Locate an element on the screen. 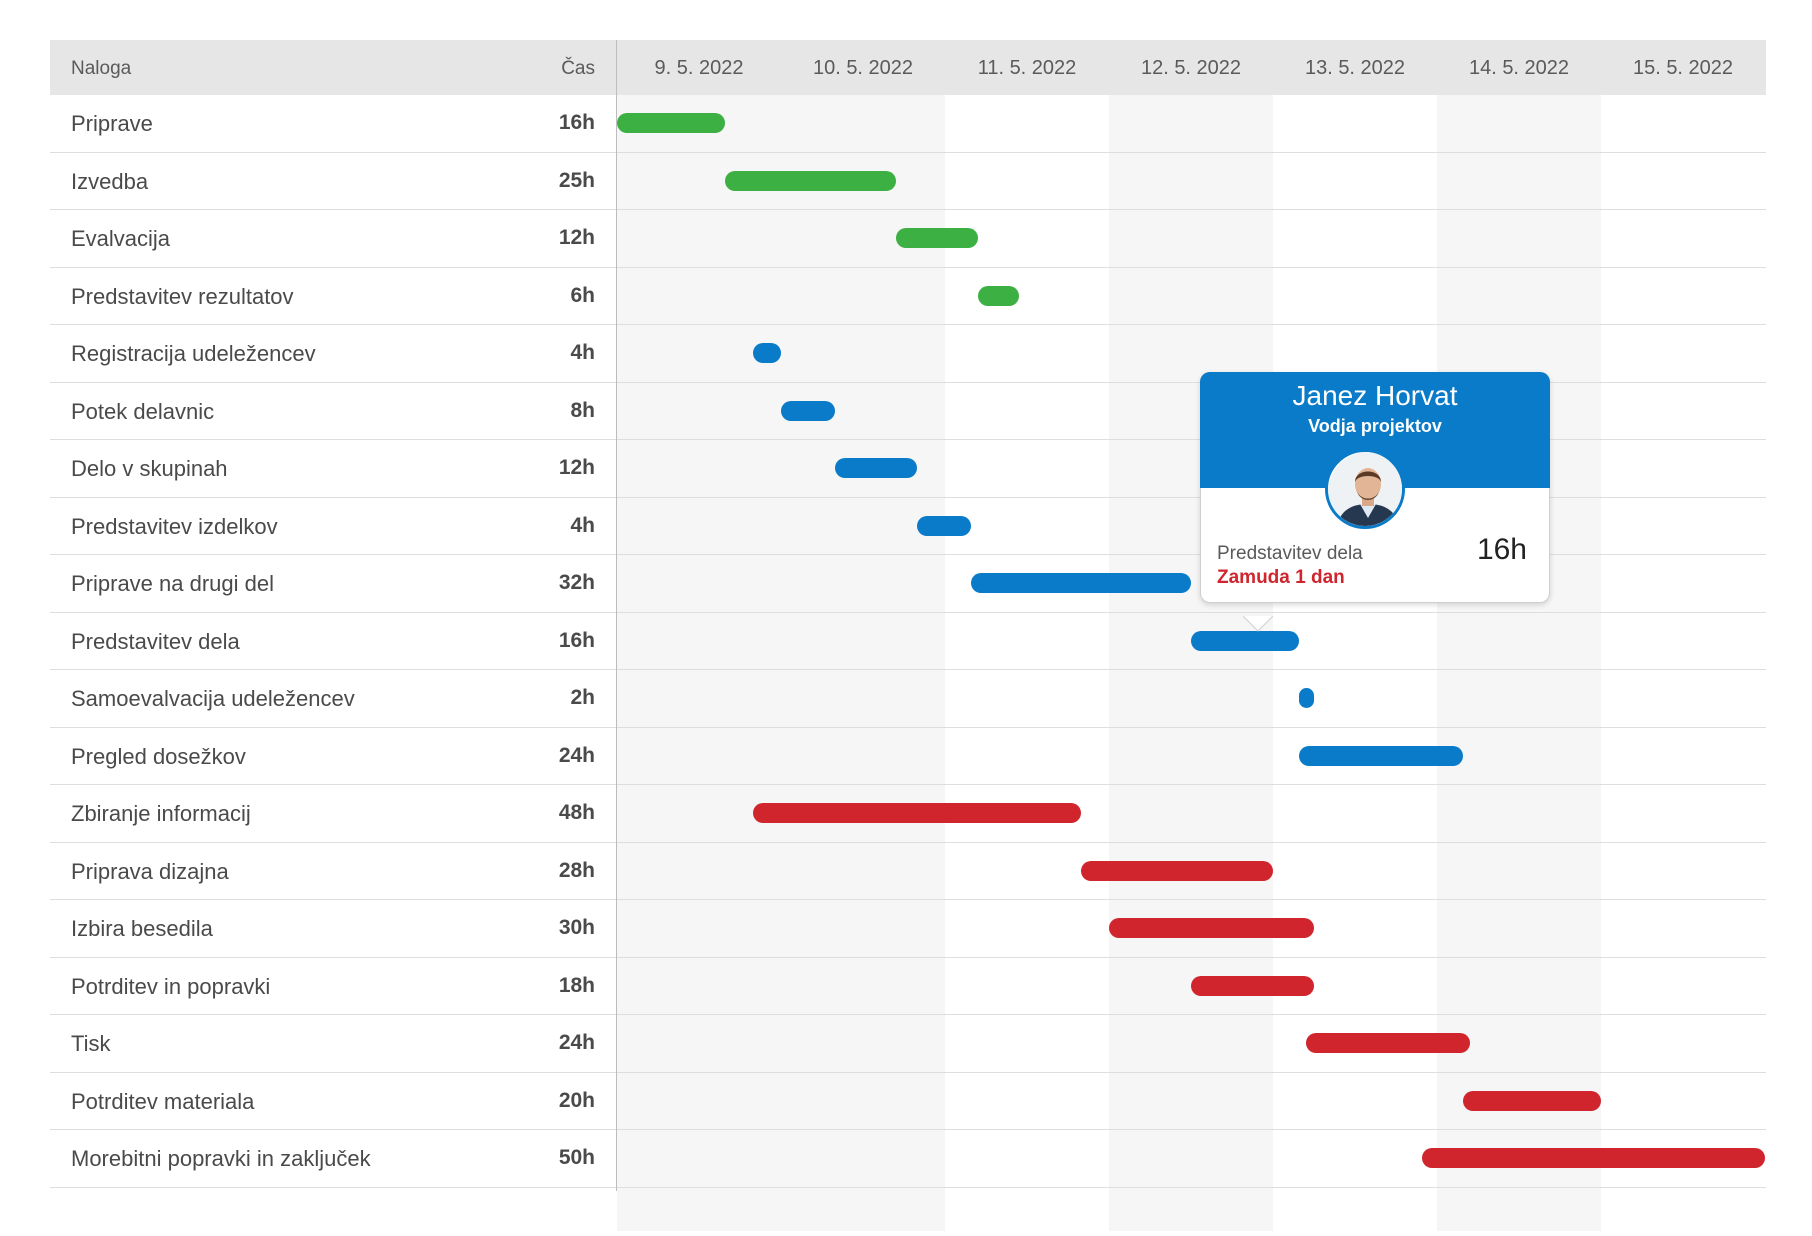 This screenshot has height=1236, width=1812. task-row: Predstavitev izdelkov 4h is located at coordinates (908, 526).